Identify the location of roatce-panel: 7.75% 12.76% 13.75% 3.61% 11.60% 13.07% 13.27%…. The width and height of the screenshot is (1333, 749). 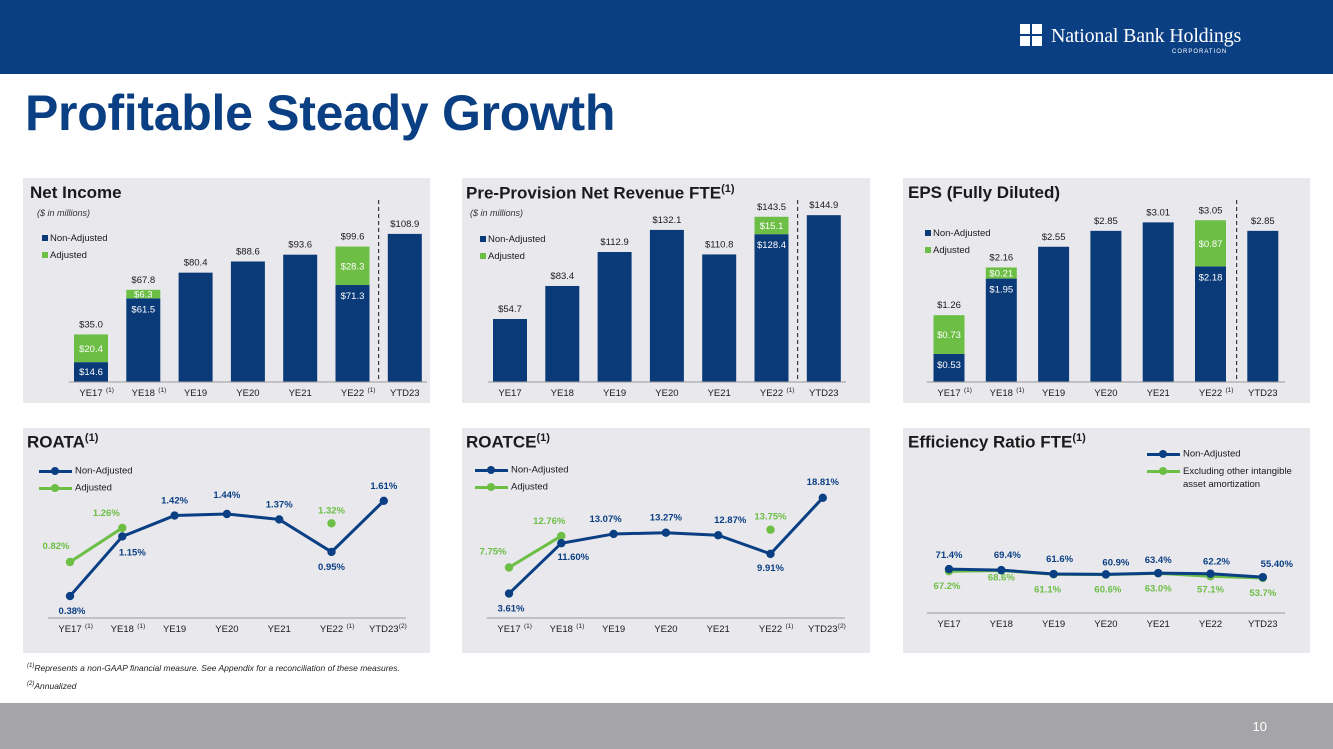
(666, 540).